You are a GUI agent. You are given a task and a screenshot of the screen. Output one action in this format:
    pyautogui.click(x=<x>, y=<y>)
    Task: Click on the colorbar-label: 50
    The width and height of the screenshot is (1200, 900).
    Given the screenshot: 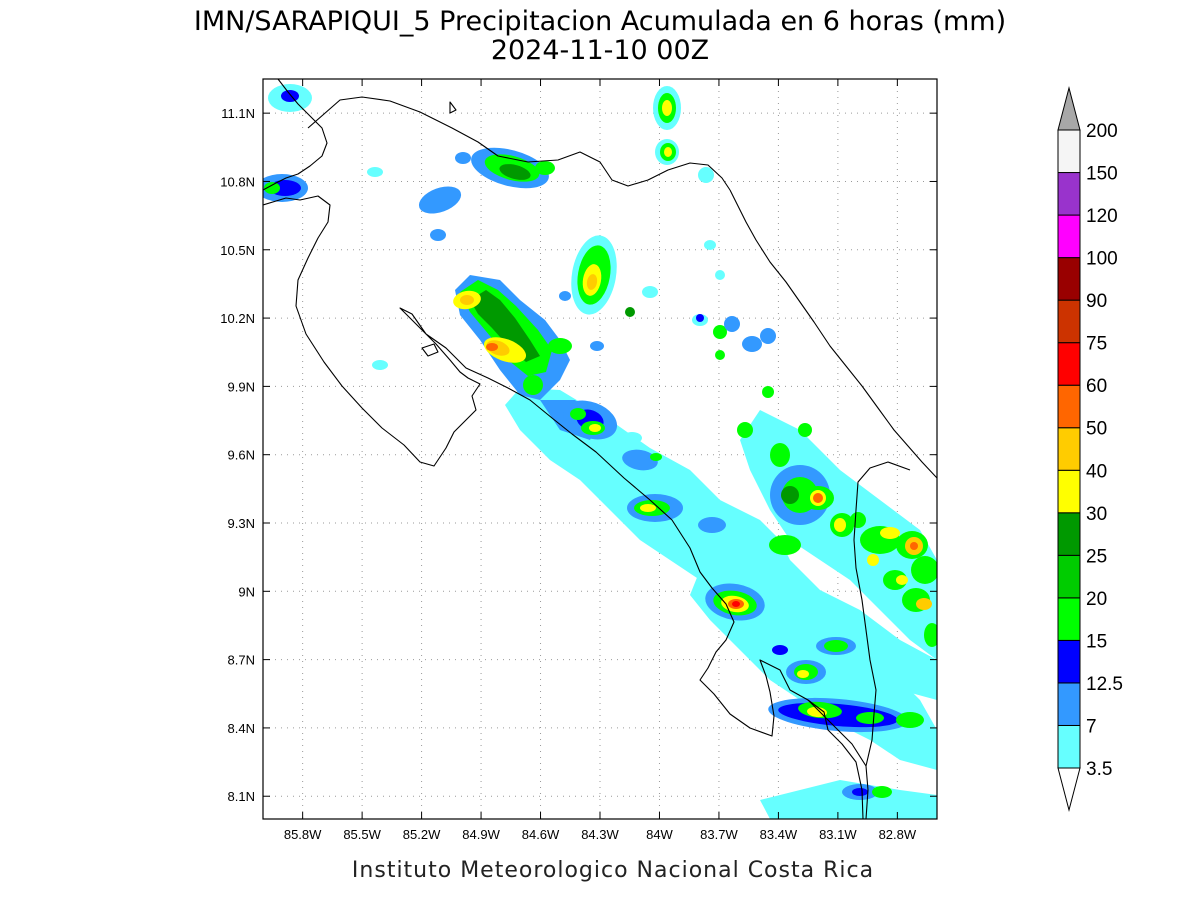 What is the action you would take?
    pyautogui.click(x=1096, y=429)
    